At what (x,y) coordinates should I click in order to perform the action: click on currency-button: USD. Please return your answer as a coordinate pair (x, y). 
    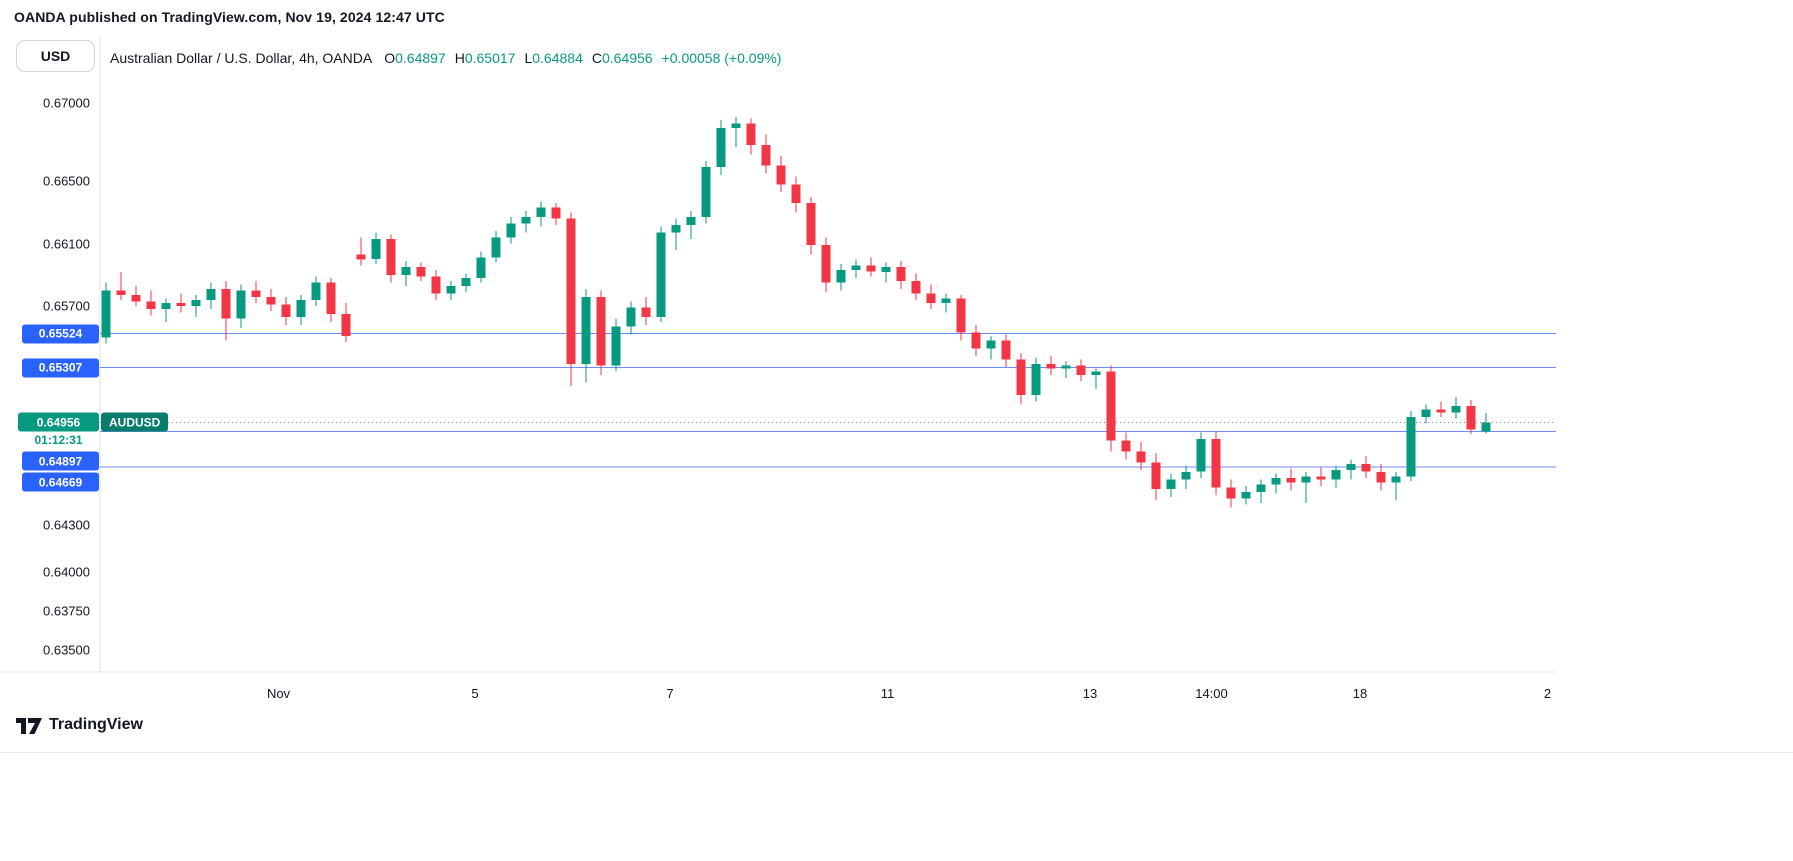
    Looking at the image, I should click on (55, 56).